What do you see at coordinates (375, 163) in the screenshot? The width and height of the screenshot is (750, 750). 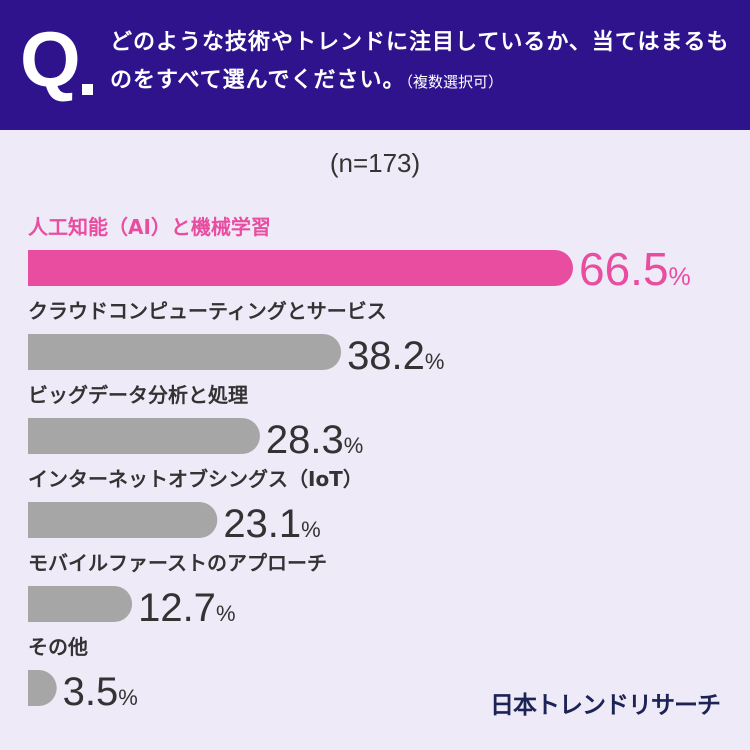 I see `sample-size: (n=173)` at bounding box center [375, 163].